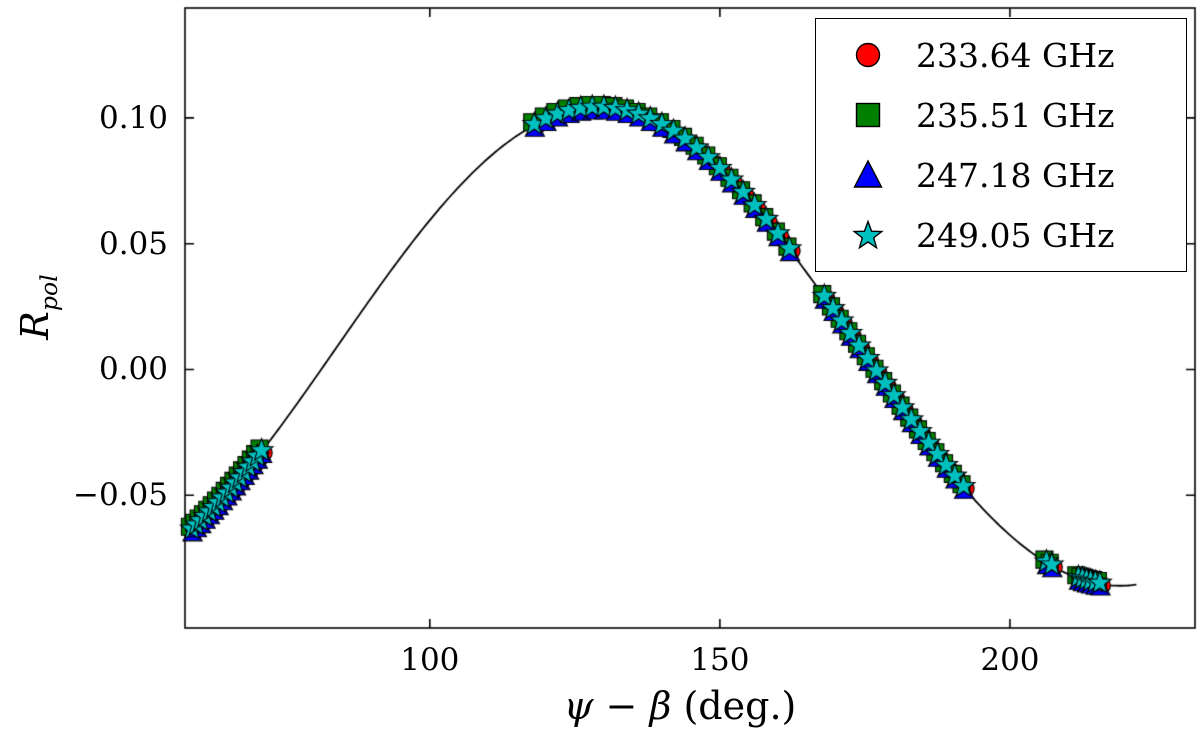 Image resolution: width=1200 pixels, height=747 pixels. What do you see at coordinates (1015, 115) in the screenshot?
I see `legend-label: 235.51 GHz` at bounding box center [1015, 115].